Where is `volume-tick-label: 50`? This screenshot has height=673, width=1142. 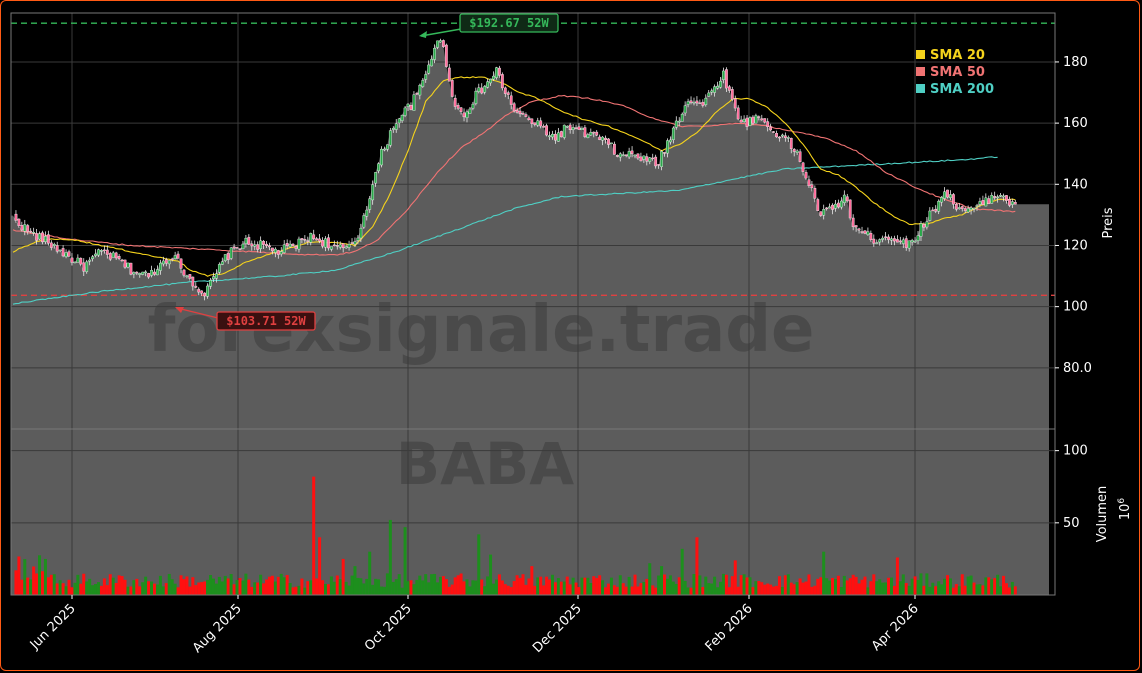
volume-tick-label: 50 is located at coordinates (1071, 523).